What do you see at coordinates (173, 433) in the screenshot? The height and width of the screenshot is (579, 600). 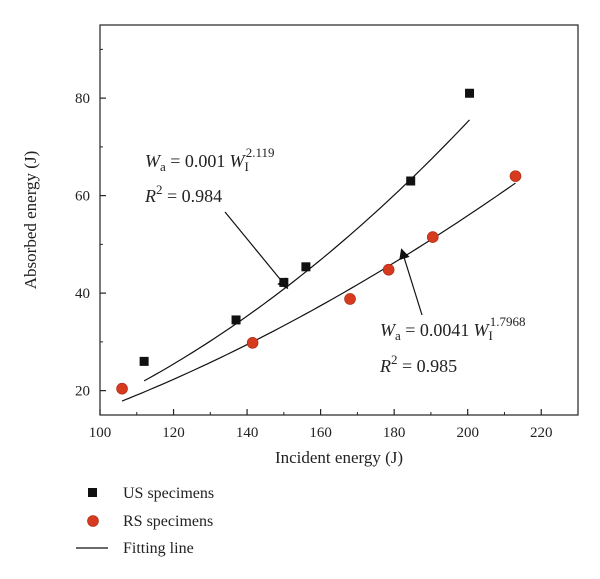 I see `x-tick-label: 120` at bounding box center [173, 433].